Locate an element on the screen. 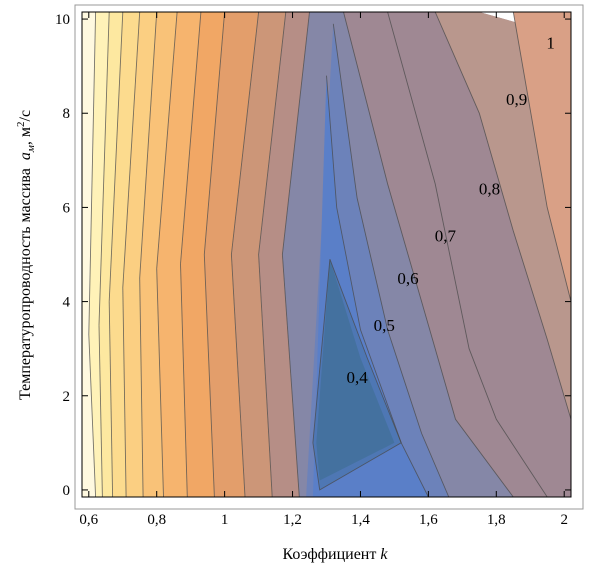  x-tick-label-1: 0,8 is located at coordinates (156, 520).